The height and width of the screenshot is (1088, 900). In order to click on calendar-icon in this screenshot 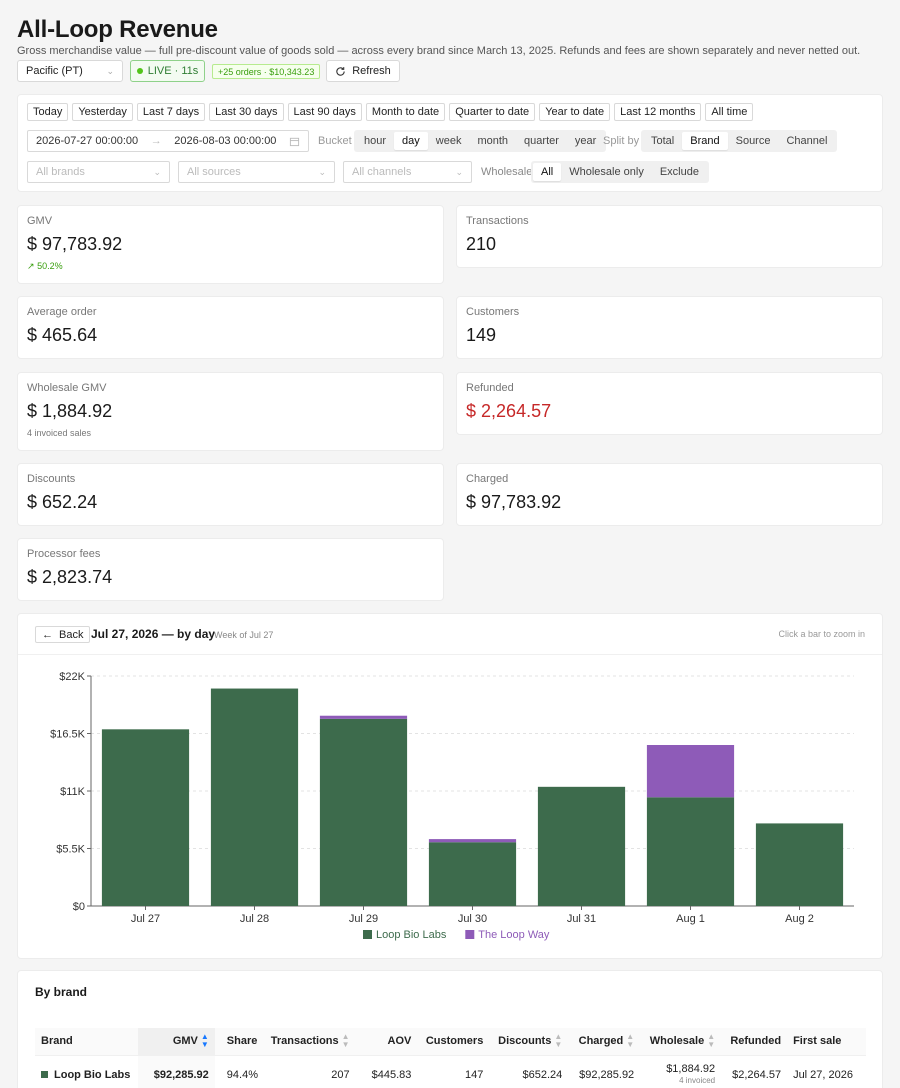, I will do `click(294, 141)`.